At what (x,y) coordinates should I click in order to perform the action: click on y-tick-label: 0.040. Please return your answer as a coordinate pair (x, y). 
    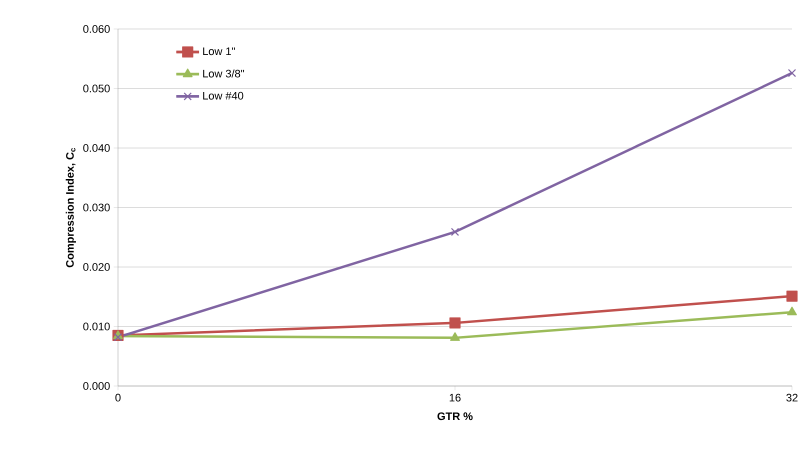
    Looking at the image, I should click on (96, 148).